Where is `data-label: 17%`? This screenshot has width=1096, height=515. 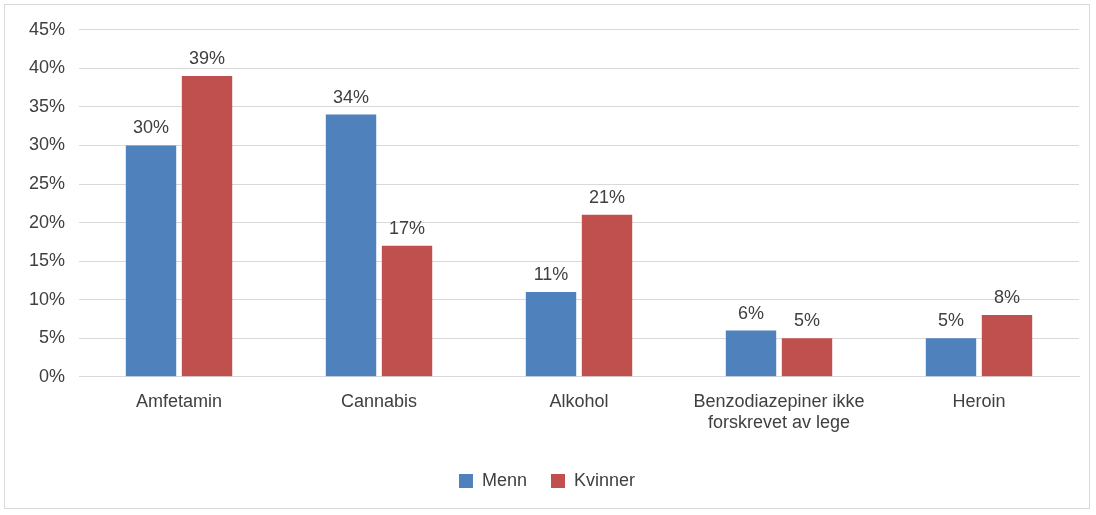
data-label: 17% is located at coordinates (407, 227).